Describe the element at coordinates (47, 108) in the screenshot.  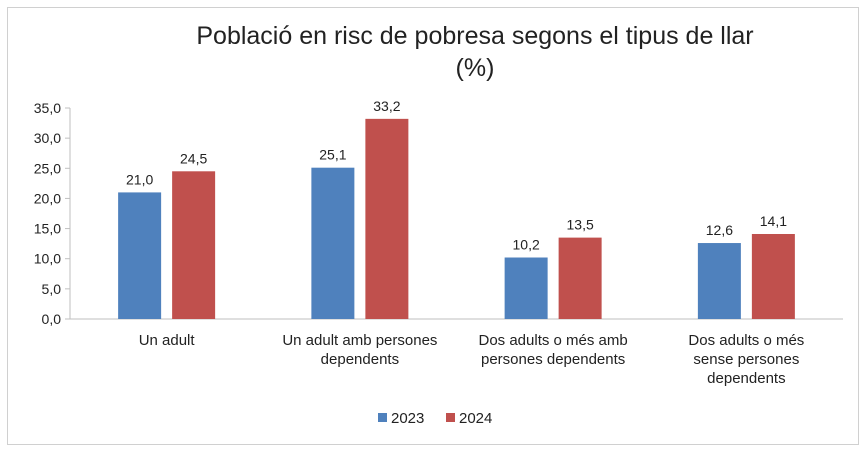
I see `y-tick-label: 35,0` at that location.